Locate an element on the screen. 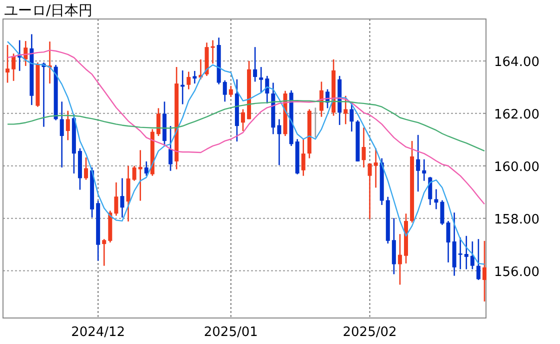 The image size is (560, 344). title: ユーロ/日本円 is located at coordinates (48, 11).